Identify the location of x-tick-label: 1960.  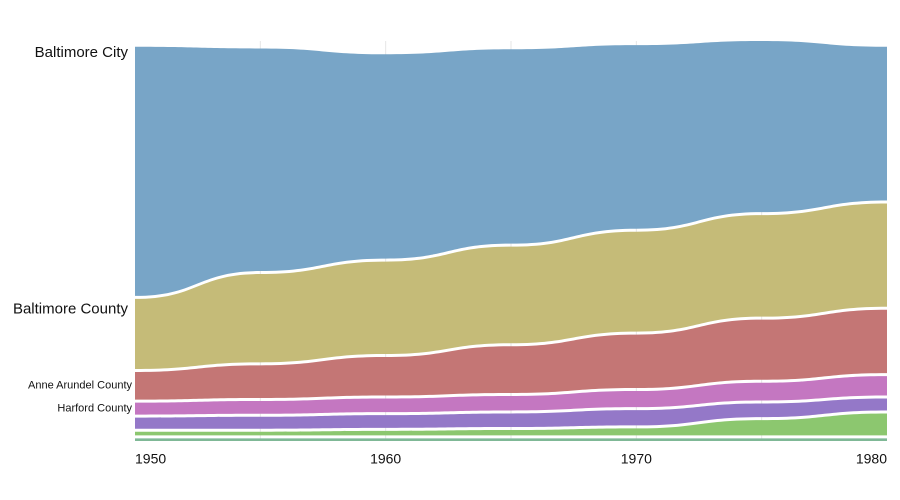
(385, 459).